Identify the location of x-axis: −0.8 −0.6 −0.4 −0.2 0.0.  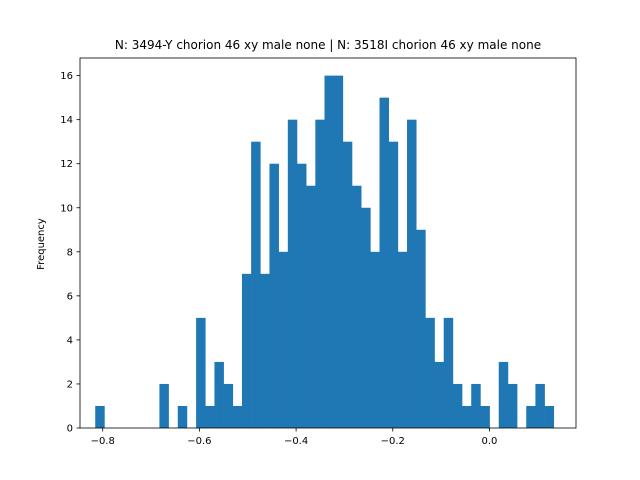
(294, 437).